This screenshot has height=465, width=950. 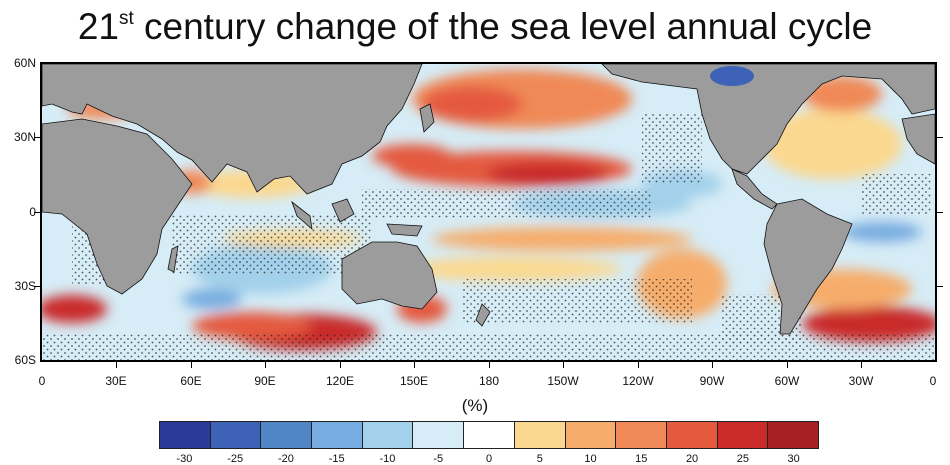 What do you see at coordinates (832, 144) in the screenshot?
I see `patch-north-atlantic` at bounding box center [832, 144].